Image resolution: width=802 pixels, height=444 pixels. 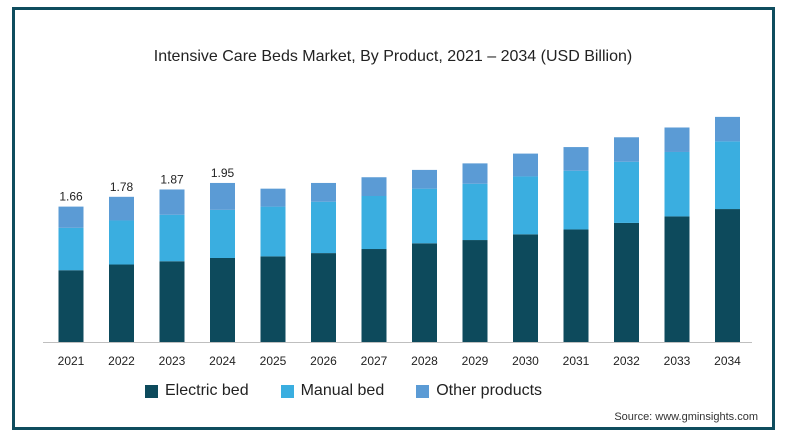 I want to click on legend-label-electric-bed: Electric bed, so click(x=207, y=390).